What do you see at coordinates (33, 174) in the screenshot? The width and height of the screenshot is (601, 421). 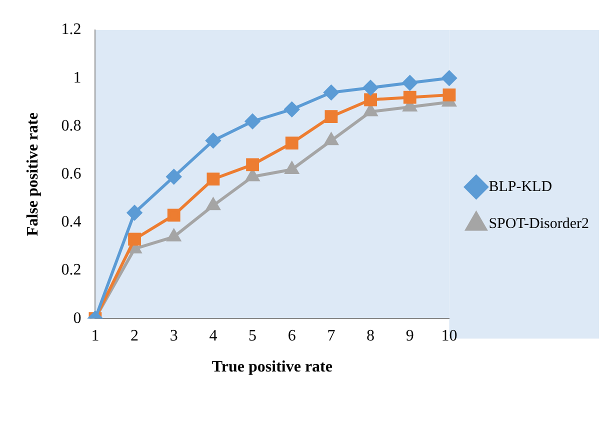 I see `y-axis-title: False positive rate` at bounding box center [33, 174].